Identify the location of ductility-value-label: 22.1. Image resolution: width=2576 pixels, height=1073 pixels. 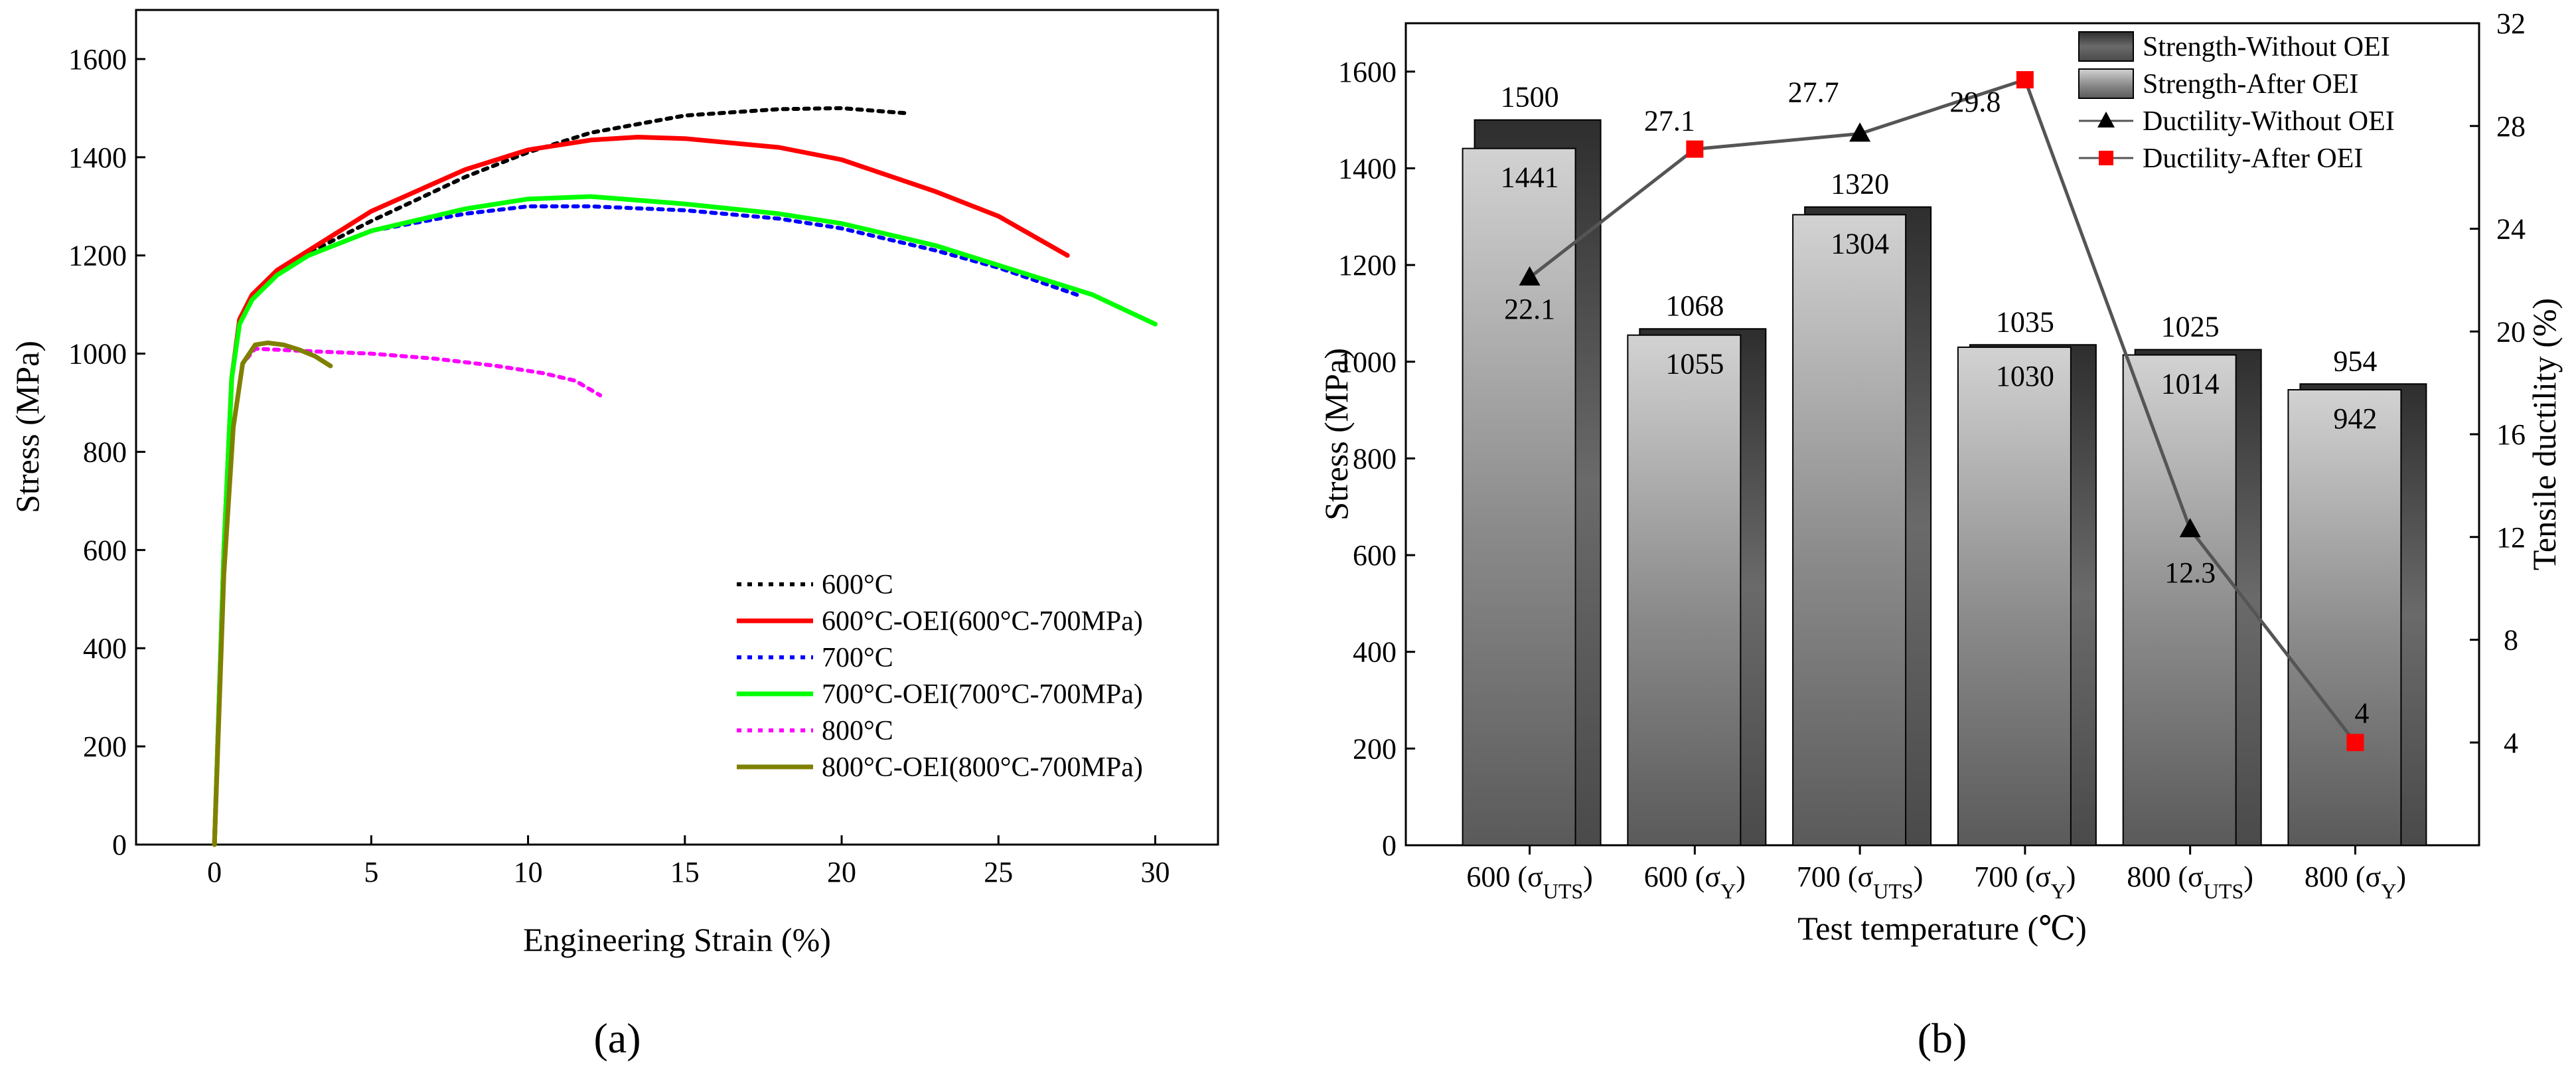
(1530, 309).